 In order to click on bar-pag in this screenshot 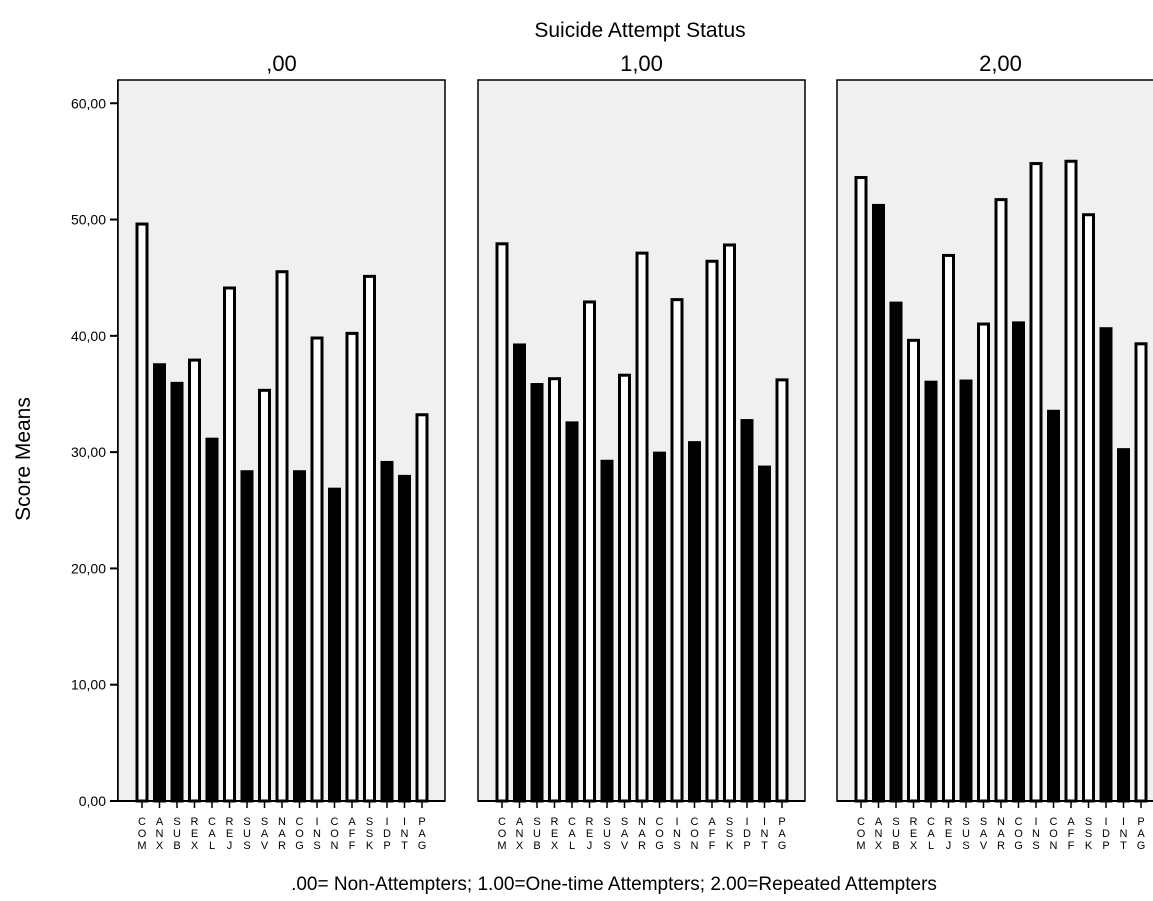, I will do `click(1141, 572)`.